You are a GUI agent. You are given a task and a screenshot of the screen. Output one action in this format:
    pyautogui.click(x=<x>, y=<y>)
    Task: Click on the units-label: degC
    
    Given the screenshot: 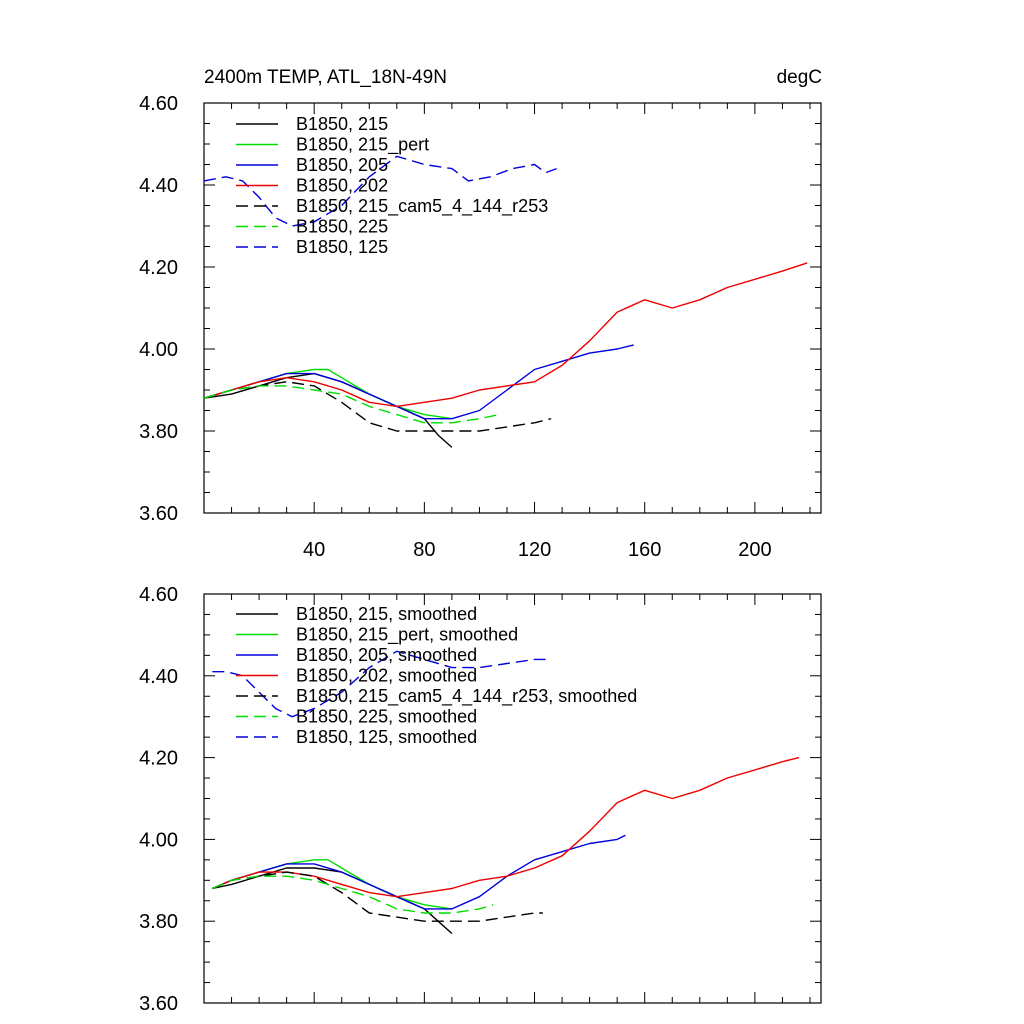 What is the action you would take?
    pyautogui.click(x=799, y=77)
    